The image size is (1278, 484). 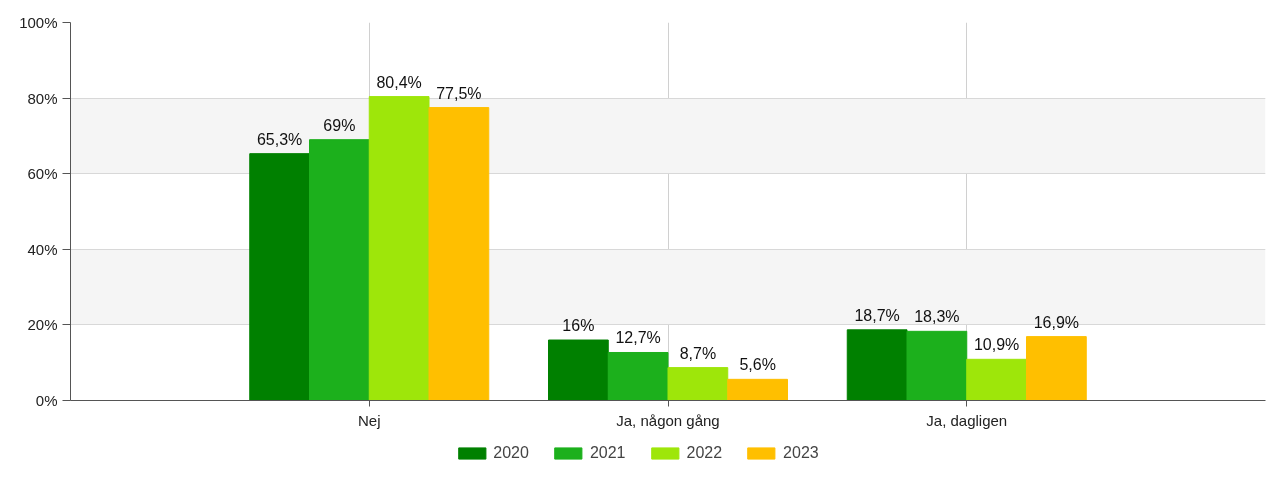 What do you see at coordinates (704, 453) in the screenshot?
I see `legend-label: 2022` at bounding box center [704, 453].